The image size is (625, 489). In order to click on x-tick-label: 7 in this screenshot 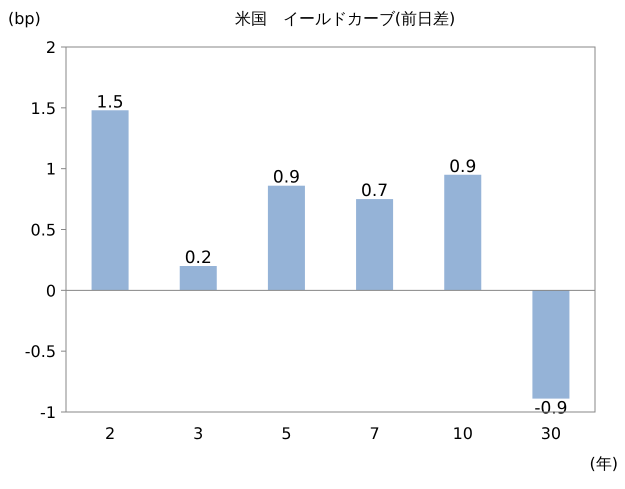, I will do `click(374, 433)`.